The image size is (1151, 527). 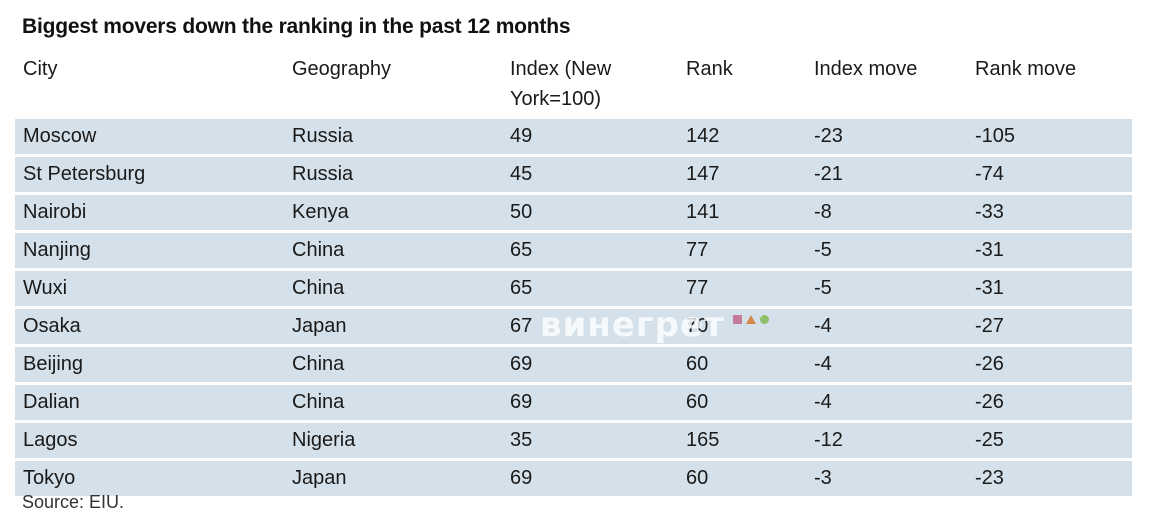 I want to click on column-header-index: Index (New York=100), so click(x=561, y=84).